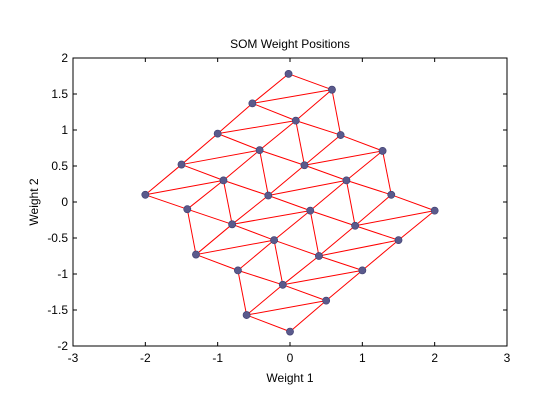 The height and width of the screenshot is (420, 560). I want to click on y-tick-label: 2, so click(64, 58).